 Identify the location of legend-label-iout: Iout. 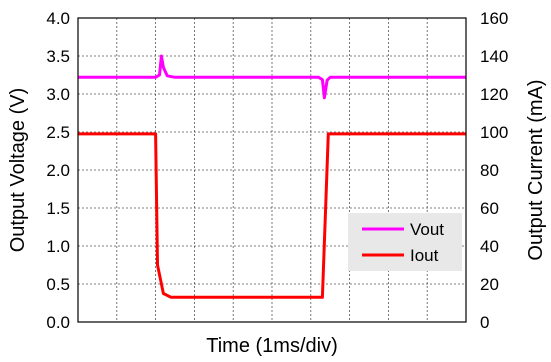
(424, 255).